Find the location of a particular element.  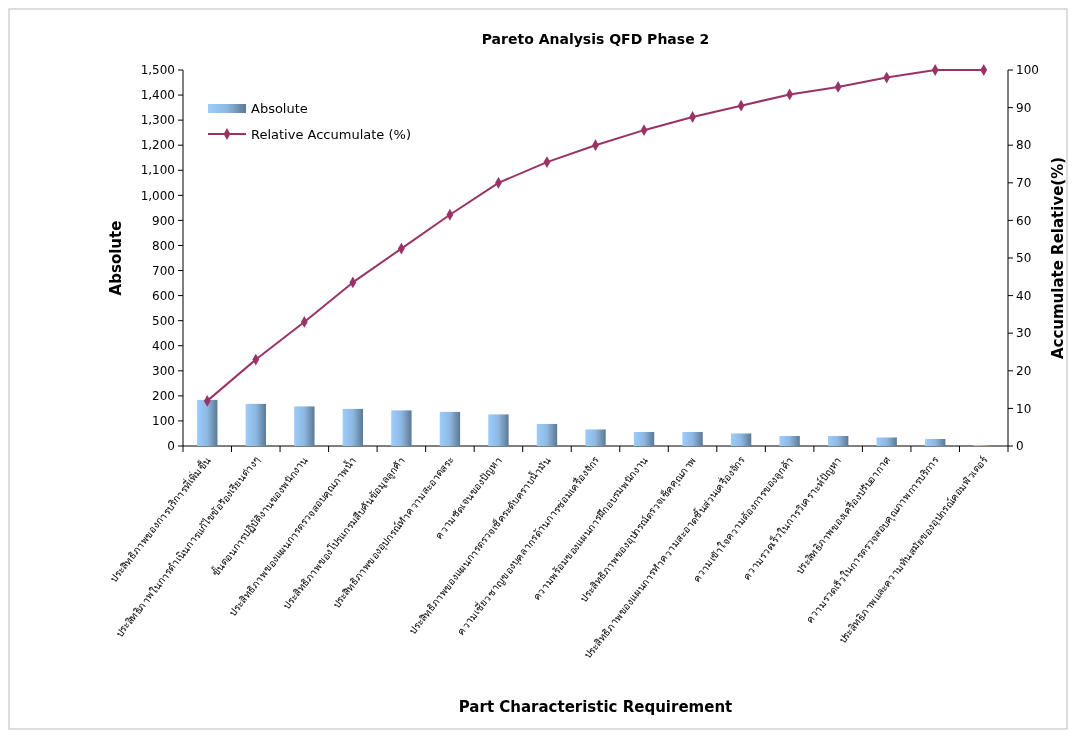

y-tick-label: 1,400 is located at coordinates (157, 95).